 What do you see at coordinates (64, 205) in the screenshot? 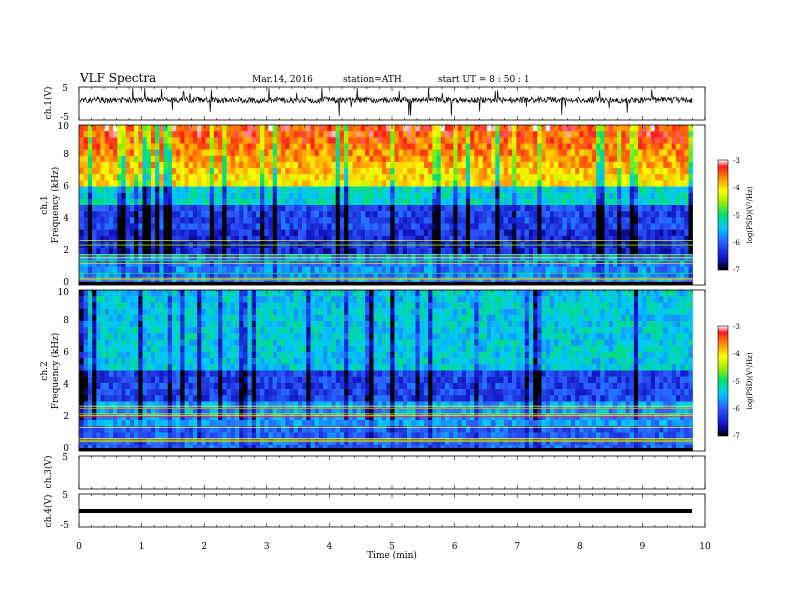
I see `ch1-freq-ticks: 0 2 4 6 8 10` at bounding box center [64, 205].